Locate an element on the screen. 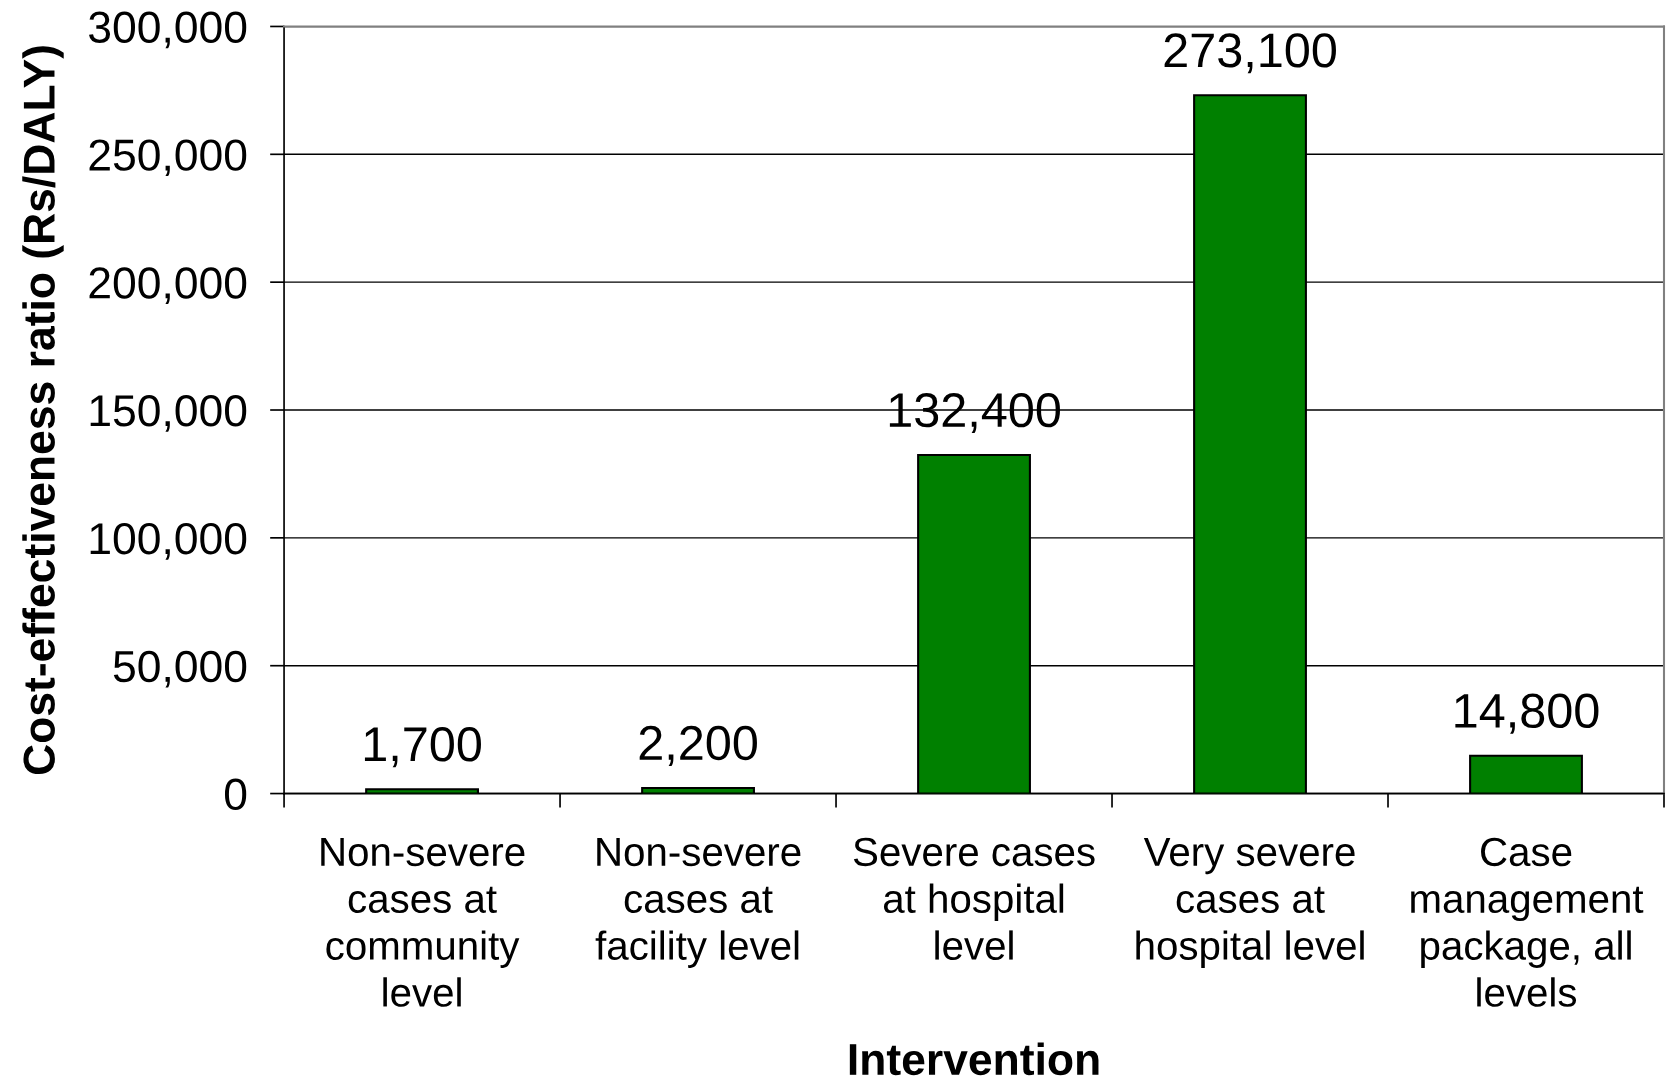 Image resolution: width=1668 pixels, height=1089 pixels. x-tick-label: Non-severe cases at facility level is located at coordinates (698, 903).